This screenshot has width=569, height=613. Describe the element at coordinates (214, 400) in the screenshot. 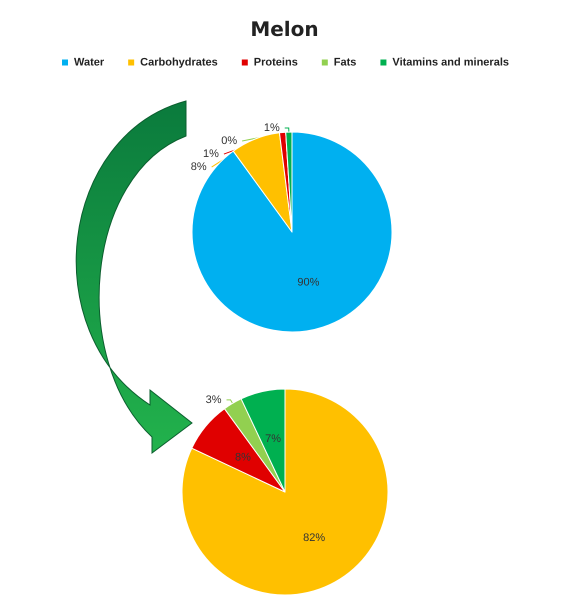

I see `data-label: 3%` at that location.